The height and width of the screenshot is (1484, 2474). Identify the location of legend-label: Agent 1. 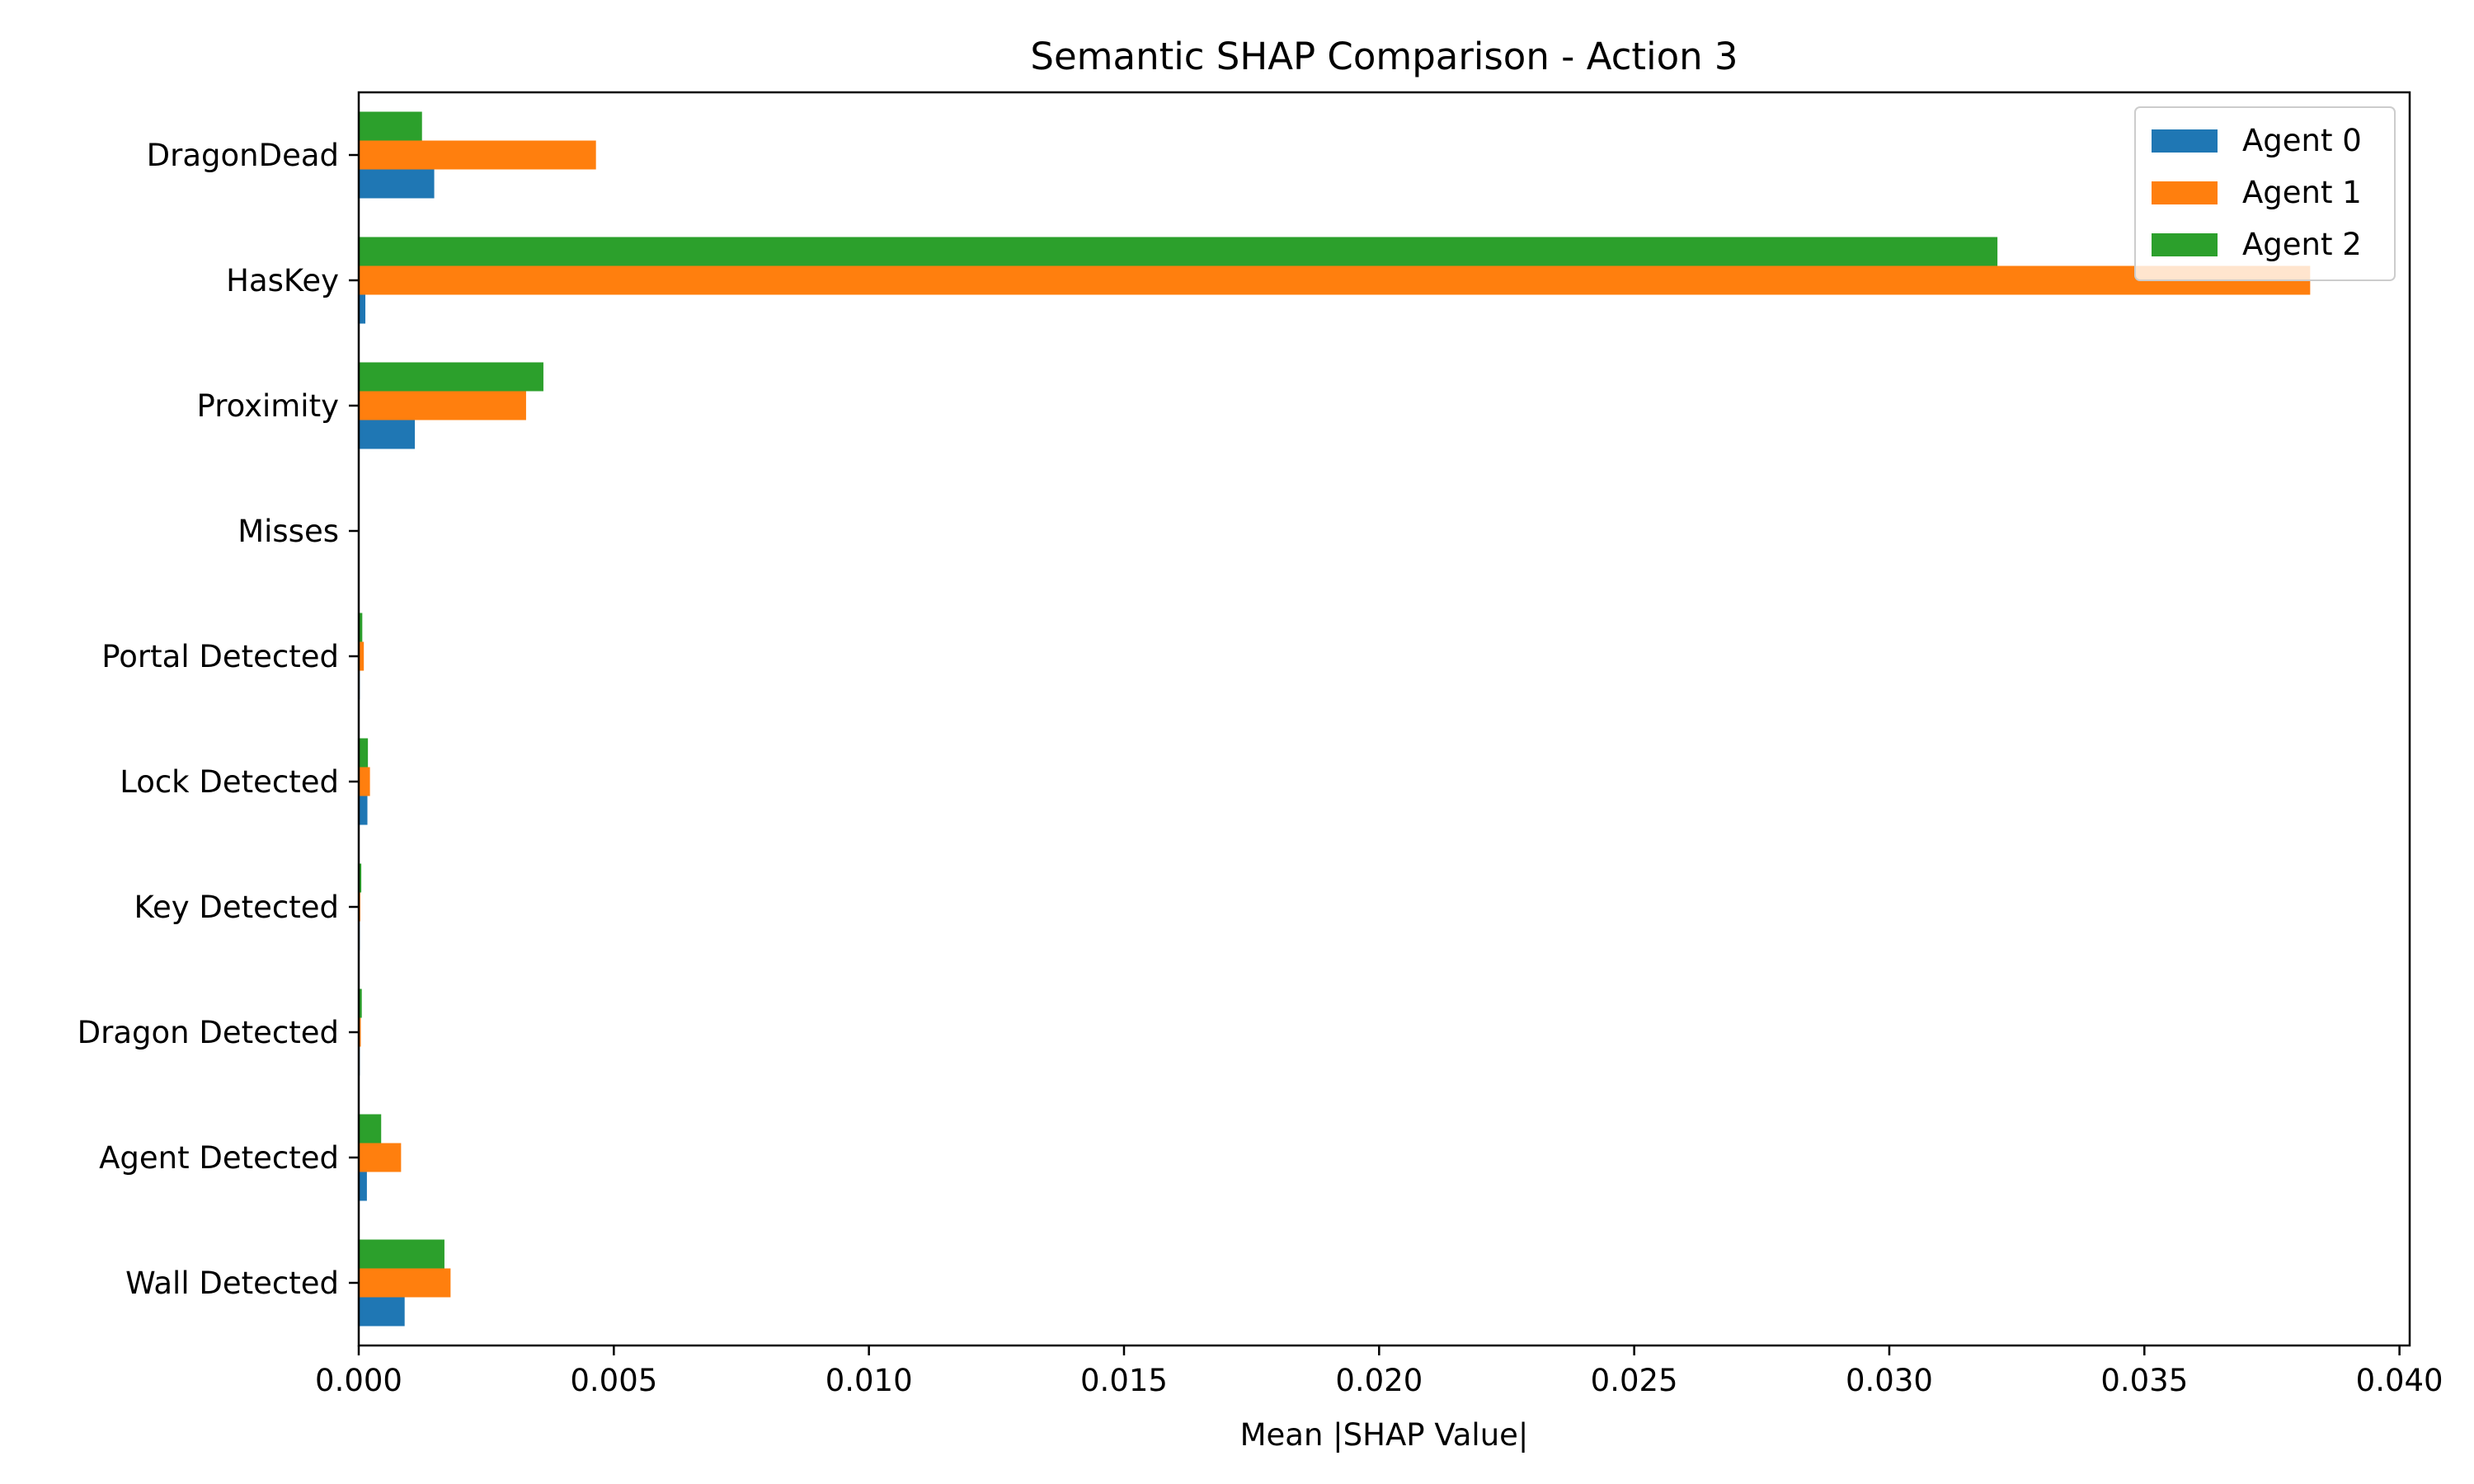
(2302, 192).